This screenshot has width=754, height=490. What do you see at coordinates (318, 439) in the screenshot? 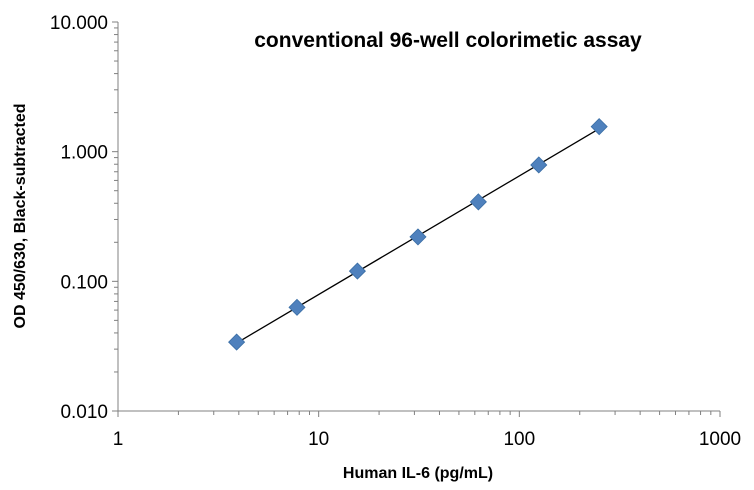
I see `x-tick-label: 10` at bounding box center [318, 439].